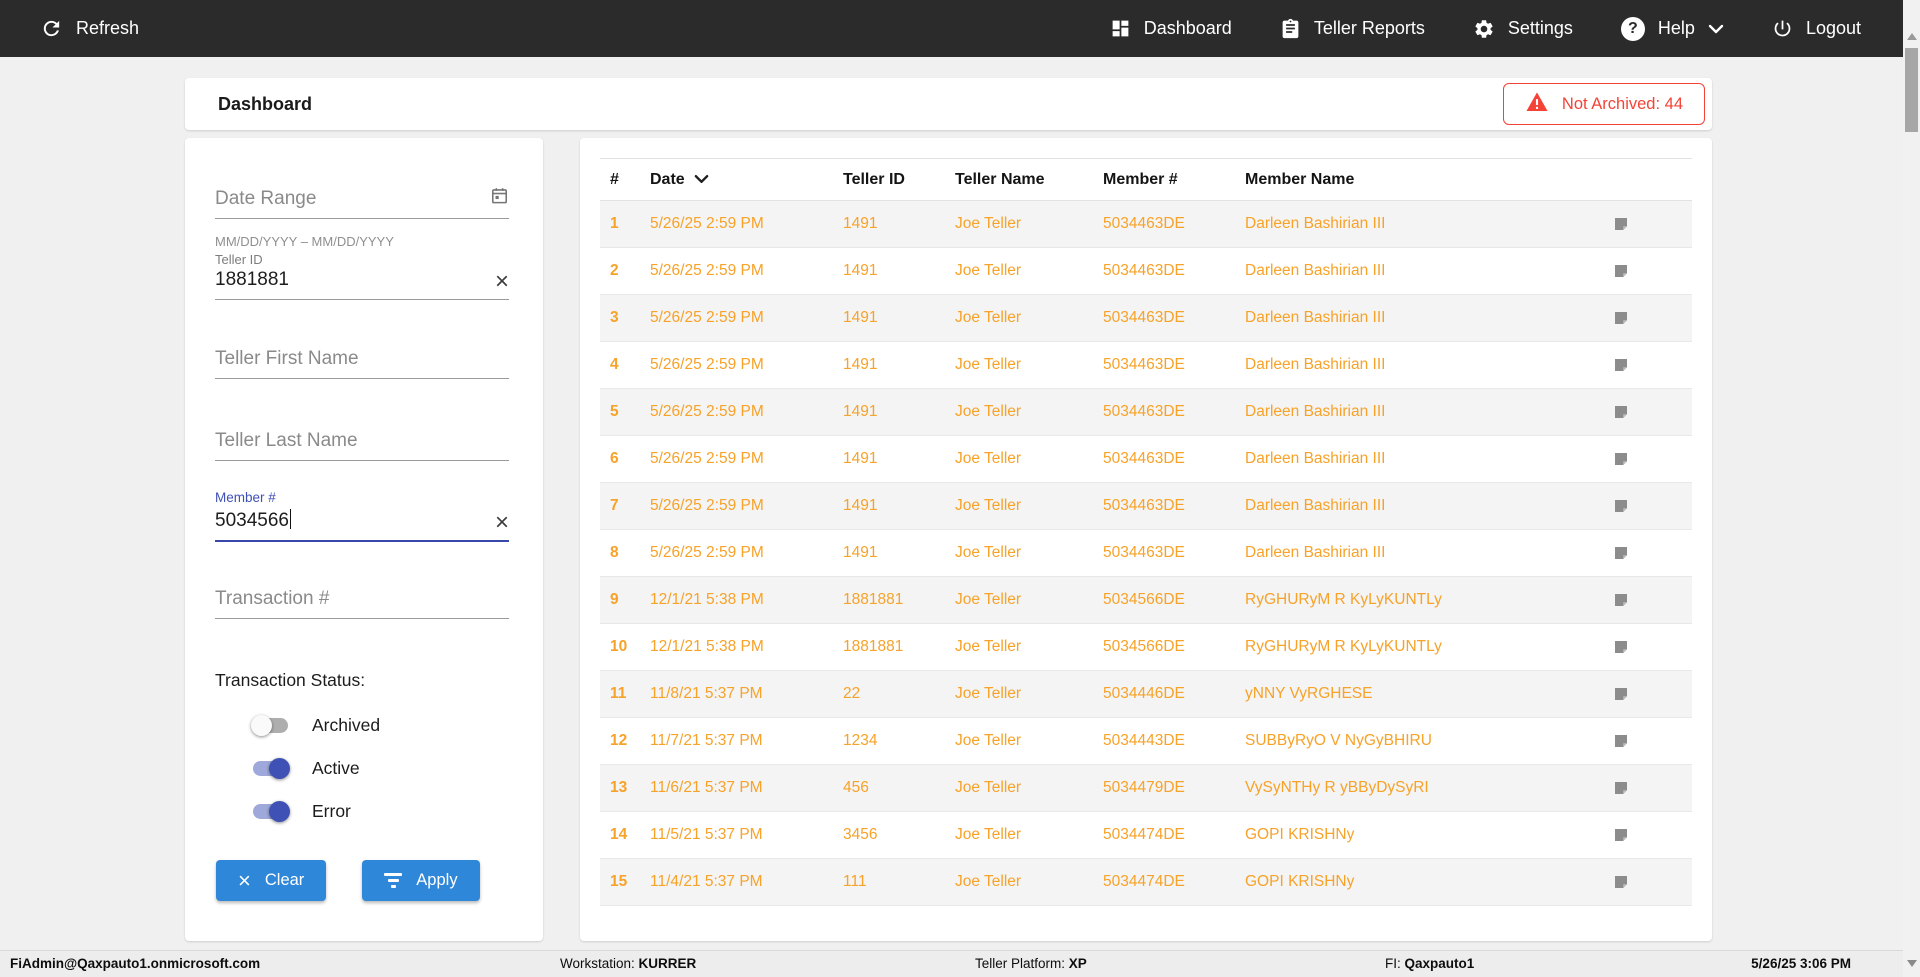 The height and width of the screenshot is (977, 1920). I want to click on cell-member-number: 5034474DE, so click(1144, 834).